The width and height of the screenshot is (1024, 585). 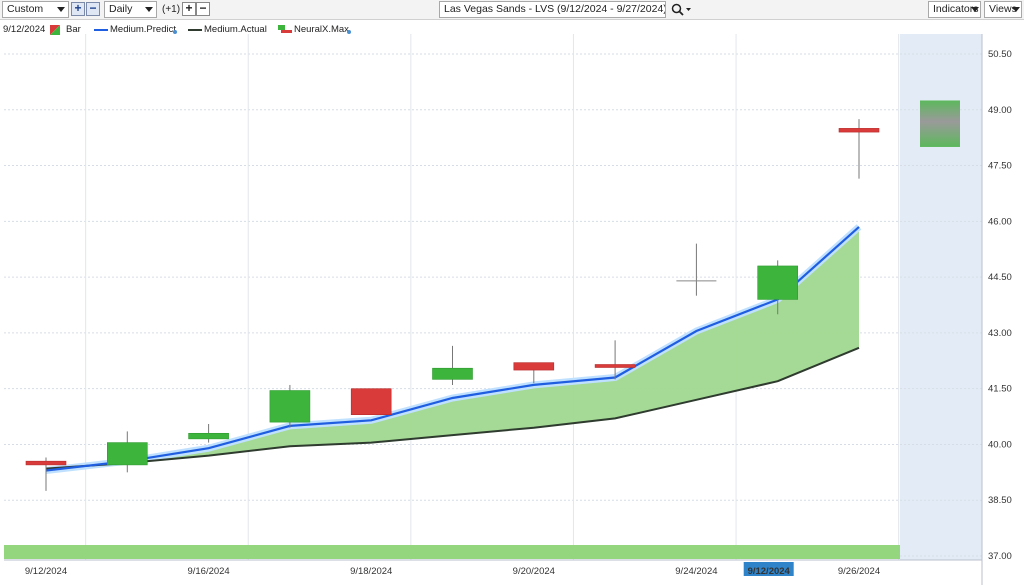 I want to click on legend-predict-label: Medium.Predict, so click(x=143, y=29).